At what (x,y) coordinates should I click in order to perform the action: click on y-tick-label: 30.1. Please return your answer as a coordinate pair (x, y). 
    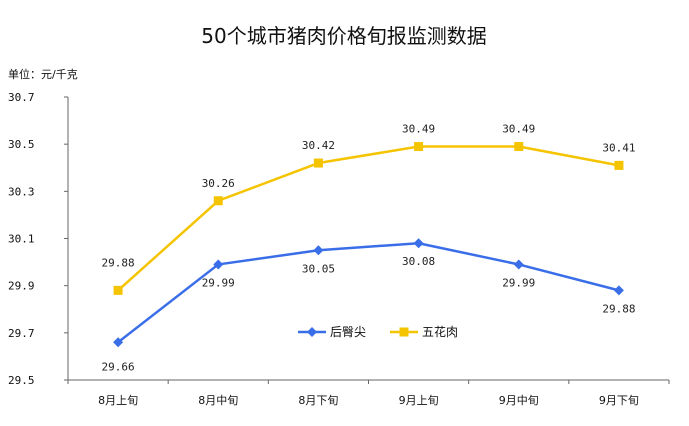
    Looking at the image, I should click on (21, 239).